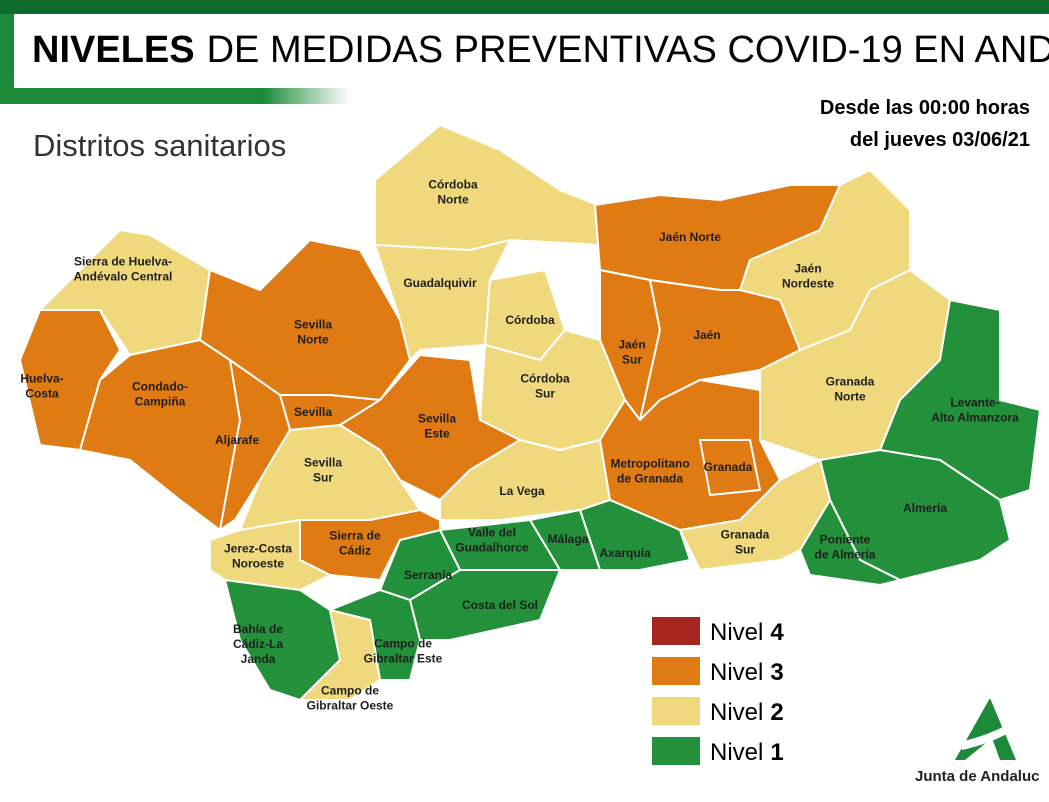 This screenshot has width=1049, height=802. Describe the element at coordinates (437, 434) in the screenshot. I see `label-line: Este` at that location.